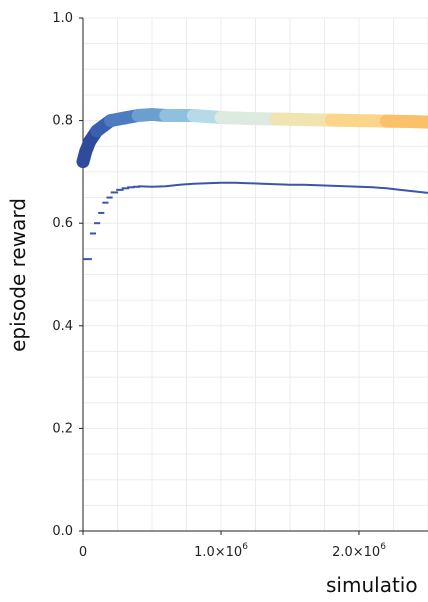 This screenshot has width=428, height=602. What do you see at coordinates (62, 326) in the screenshot?
I see `y-tick-label: 0.4` at bounding box center [62, 326].